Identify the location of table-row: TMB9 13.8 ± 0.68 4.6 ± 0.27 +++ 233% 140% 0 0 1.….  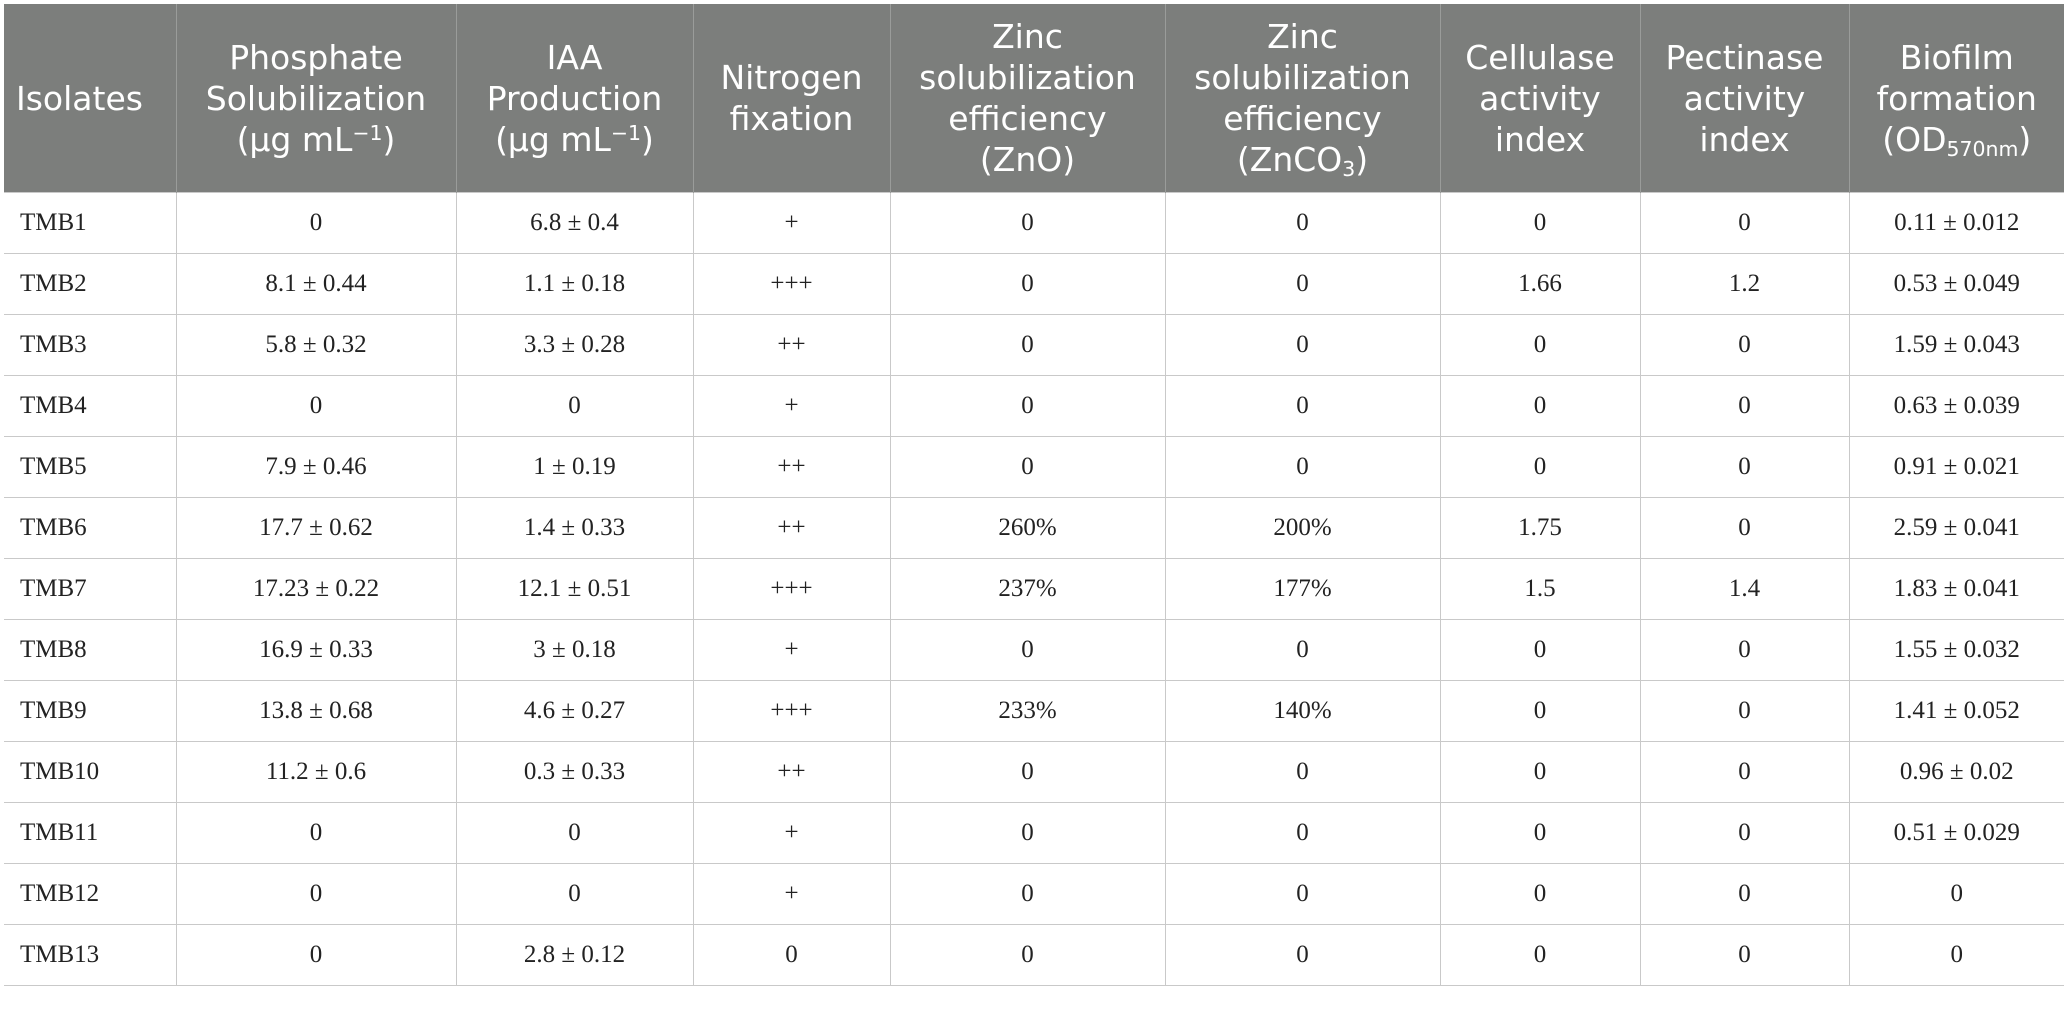
(1034, 711).